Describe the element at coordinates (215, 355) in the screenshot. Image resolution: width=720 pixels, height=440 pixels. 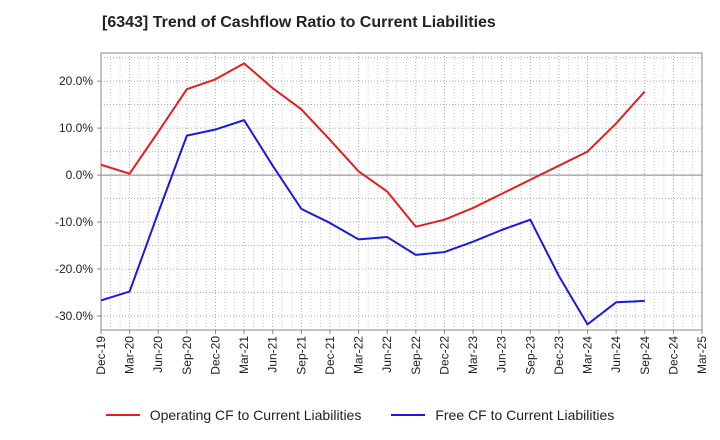
I see `x-tick-label: Dec-20` at that location.